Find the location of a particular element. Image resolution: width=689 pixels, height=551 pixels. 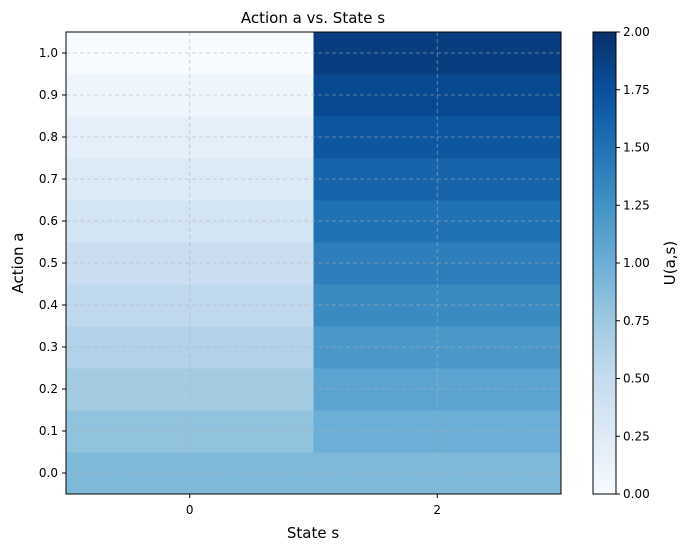

y-tick-label: 0.8 is located at coordinates (48, 137).